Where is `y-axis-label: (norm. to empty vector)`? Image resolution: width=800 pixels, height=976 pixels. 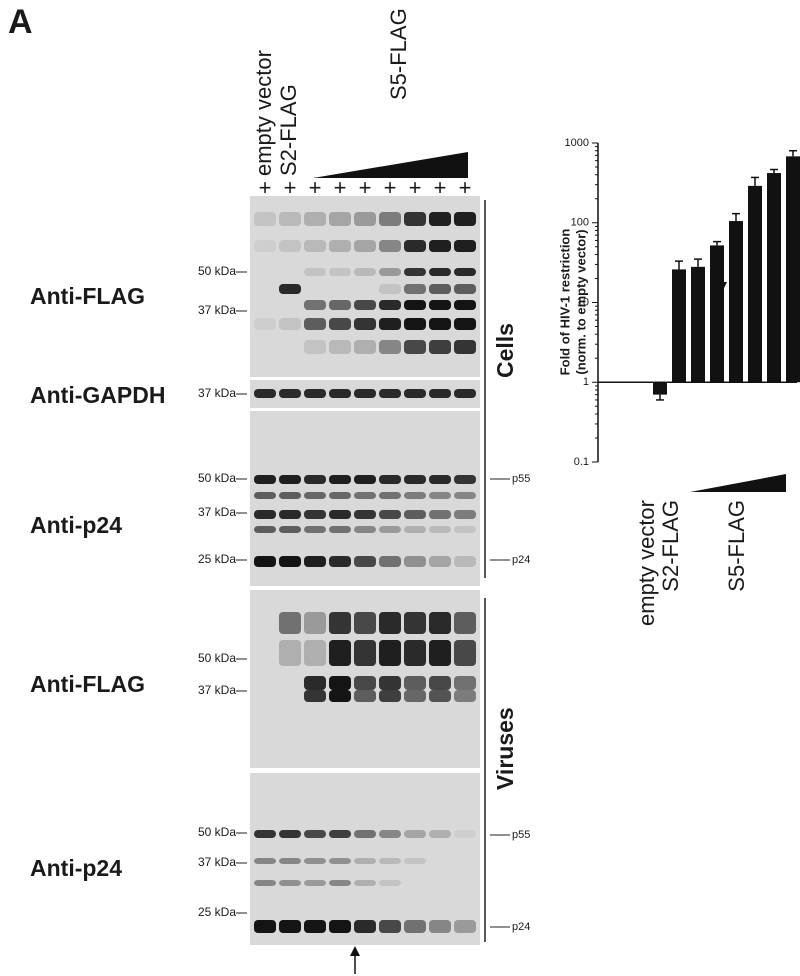
y-axis-label: (norm. to empty vector) is located at coordinates (580, 301).